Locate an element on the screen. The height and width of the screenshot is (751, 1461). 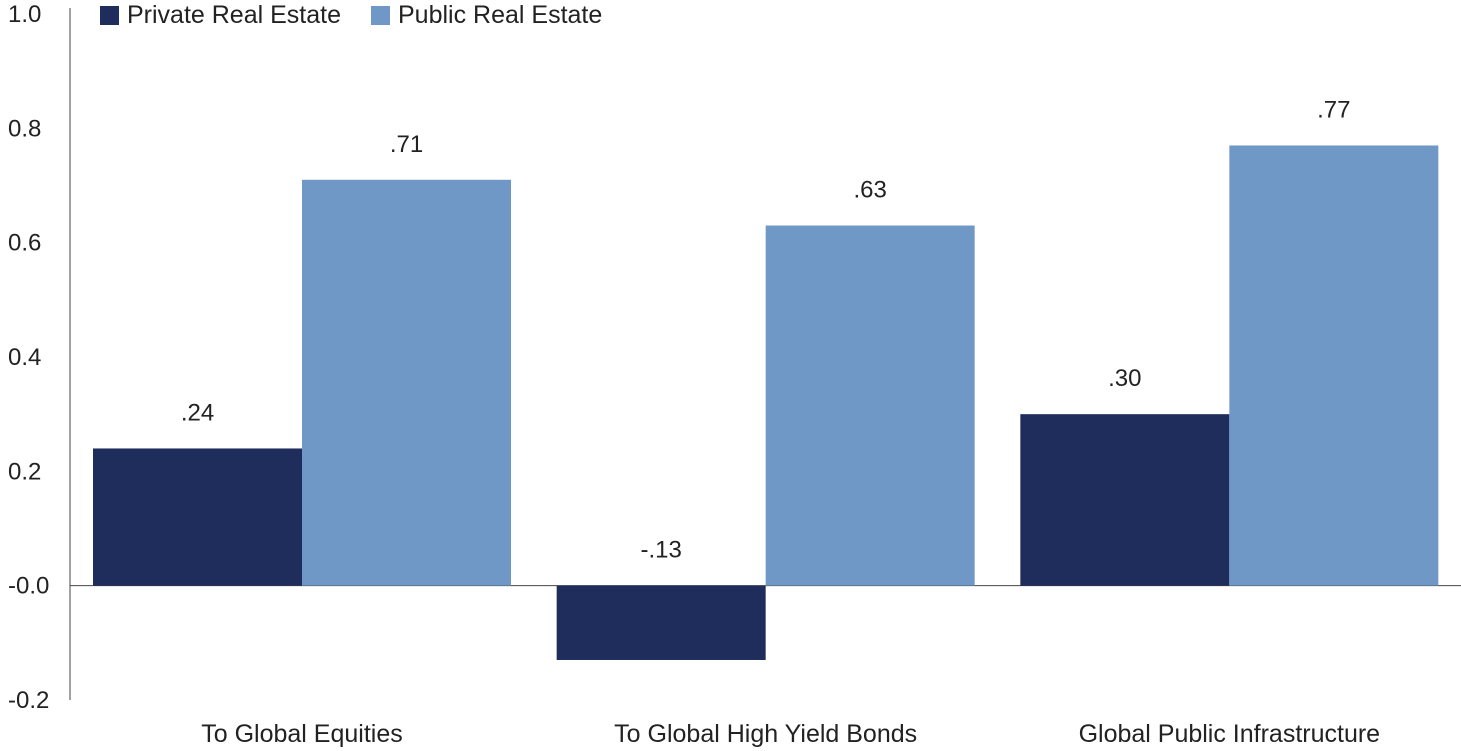
y-tick-label: 1.0 is located at coordinates (24, 14).